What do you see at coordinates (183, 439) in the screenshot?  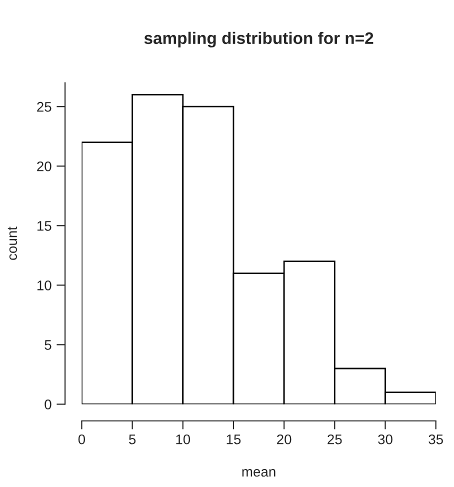 I see `x-tick-label: 10` at bounding box center [183, 439].